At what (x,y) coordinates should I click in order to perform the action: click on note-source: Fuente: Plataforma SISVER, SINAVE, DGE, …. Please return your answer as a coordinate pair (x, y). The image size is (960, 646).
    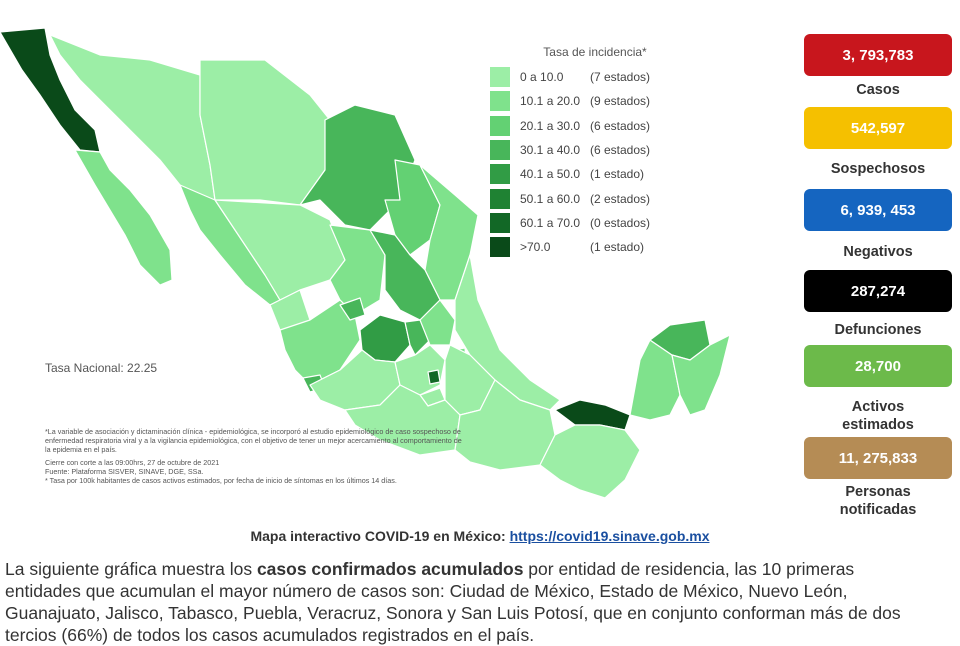
    Looking at the image, I should click on (124, 471).